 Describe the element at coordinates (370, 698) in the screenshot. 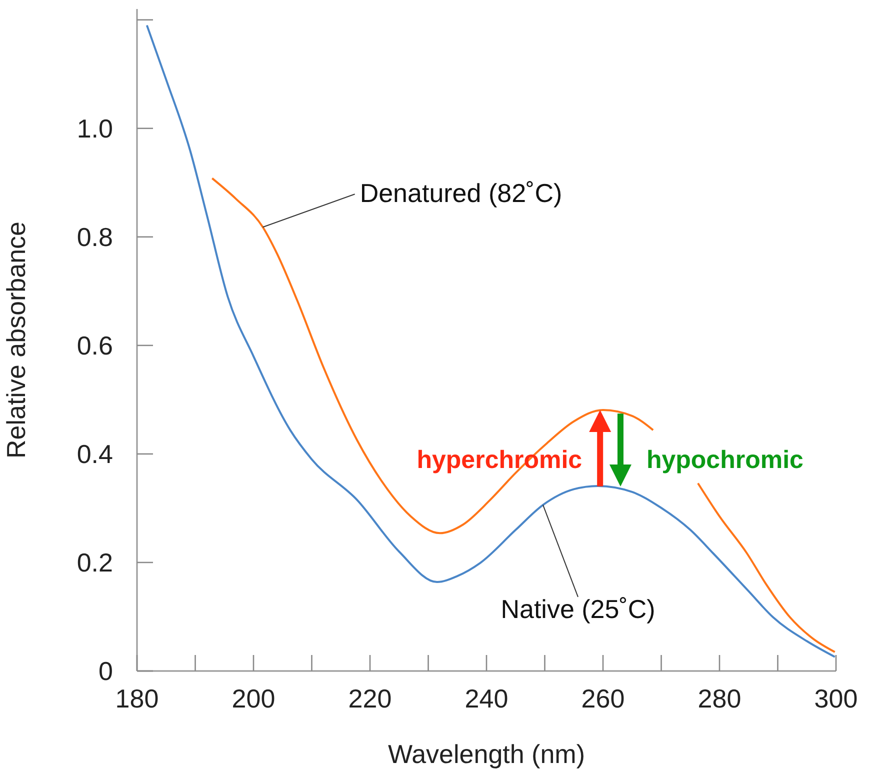

I see `x-tick-label: 220` at that location.